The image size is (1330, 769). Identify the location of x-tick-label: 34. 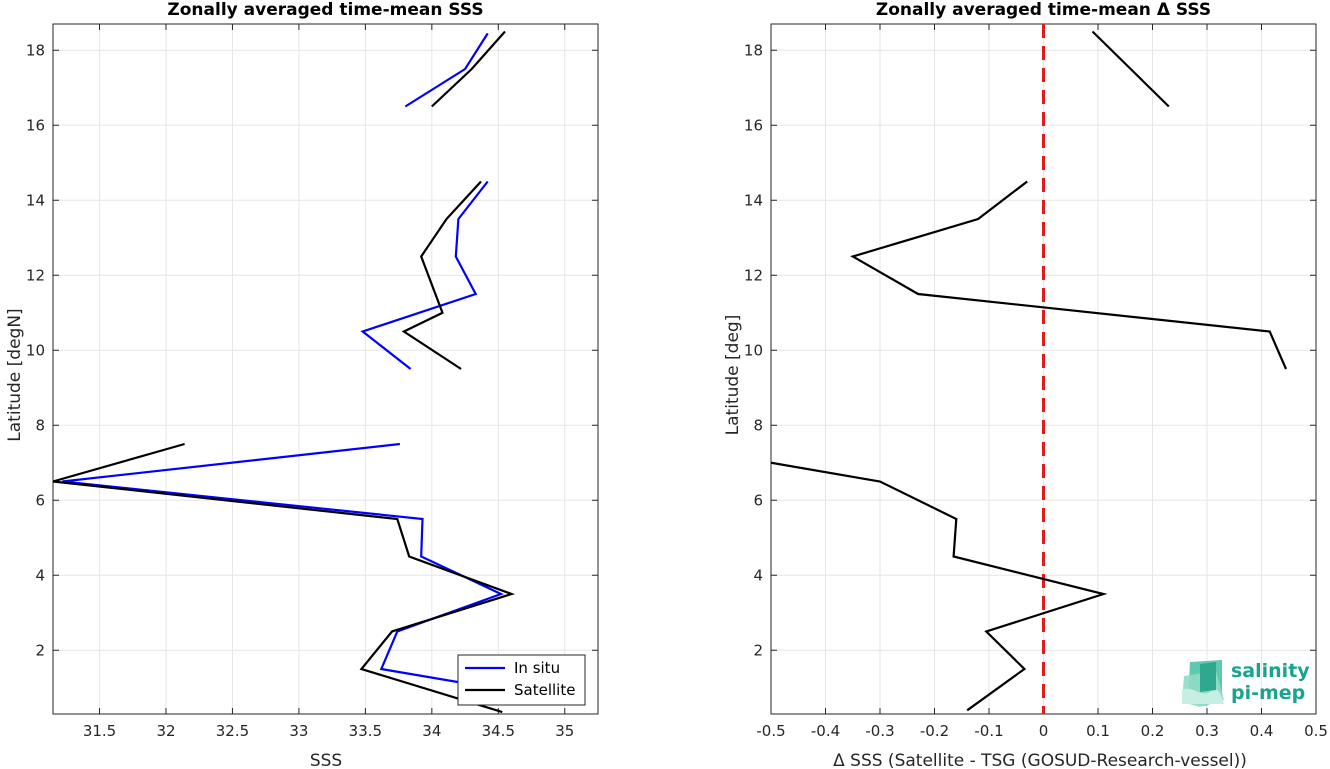
(431, 731).